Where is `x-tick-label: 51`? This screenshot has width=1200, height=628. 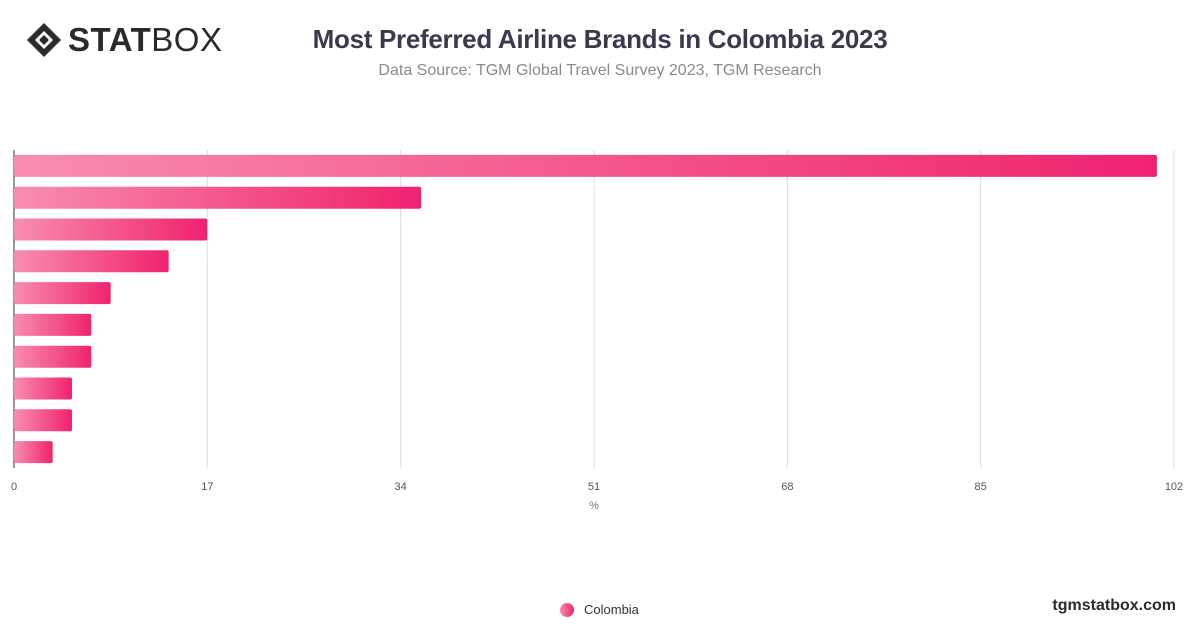 x-tick-label: 51 is located at coordinates (594, 487).